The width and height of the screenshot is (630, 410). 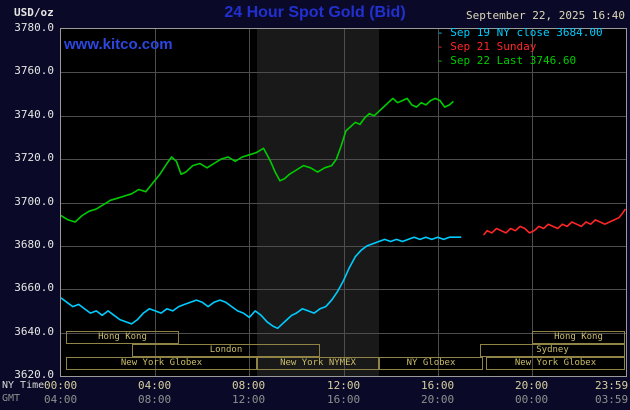 I want to click on x-axis-ny-time-tick: 20:00, so click(x=532, y=385).